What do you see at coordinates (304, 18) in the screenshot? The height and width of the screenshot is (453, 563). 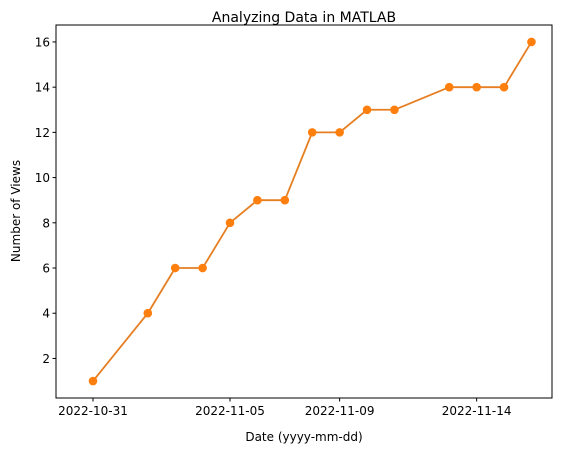 I see `chart-title: Analyzing Data in MATLAB` at bounding box center [304, 18].